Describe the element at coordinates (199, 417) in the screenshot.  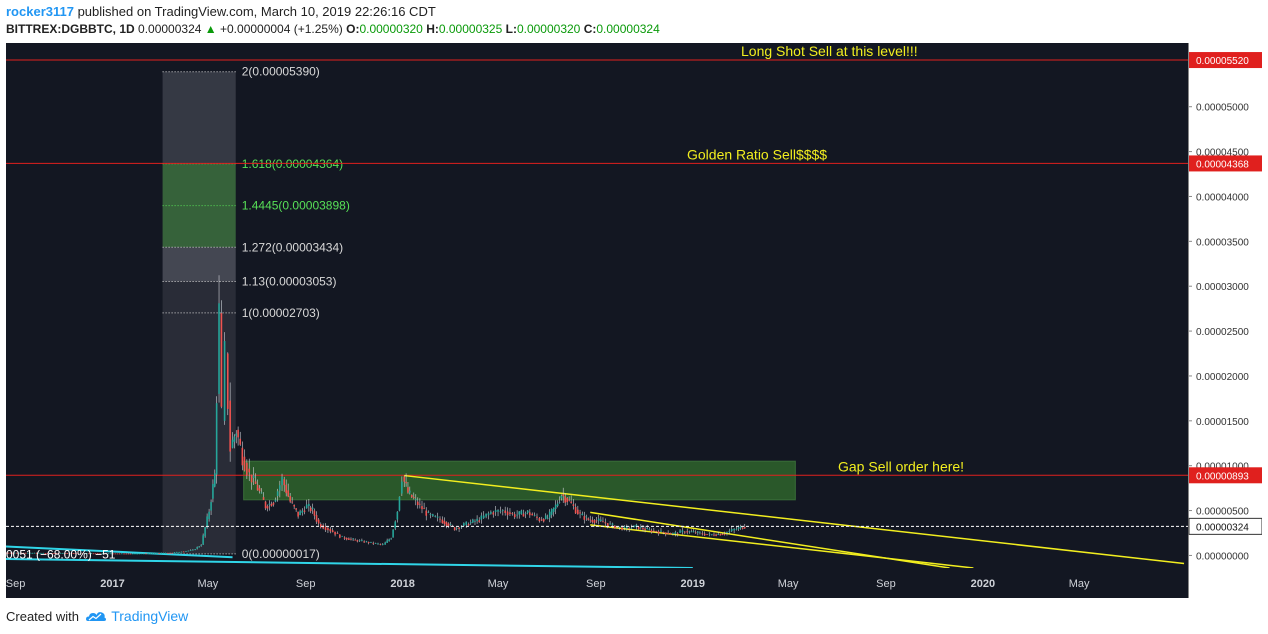
I see `fib-zone-lower` at that location.